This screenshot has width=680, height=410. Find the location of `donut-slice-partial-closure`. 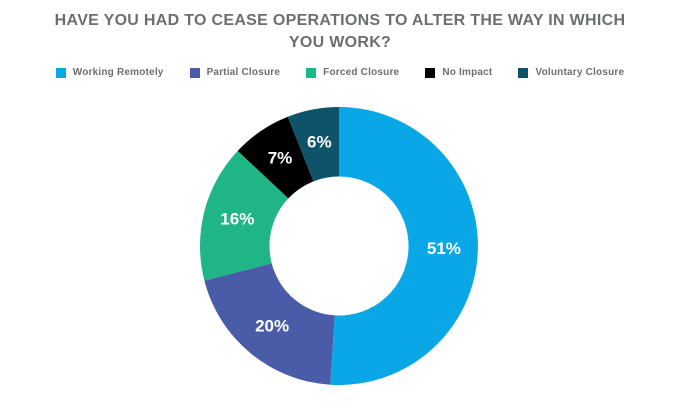

donut-slice-partial-closure is located at coordinates (269, 324).